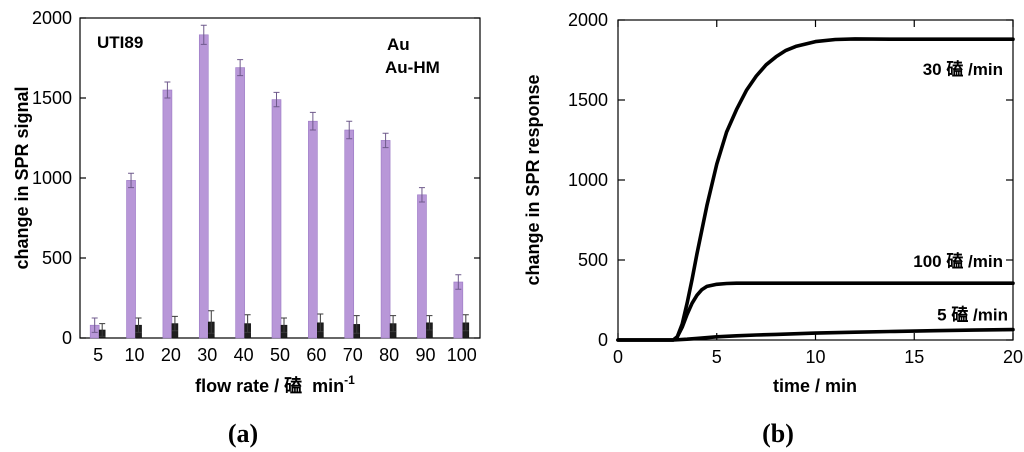  I want to click on panel-a-x-tick-label: 90, so click(425, 355).